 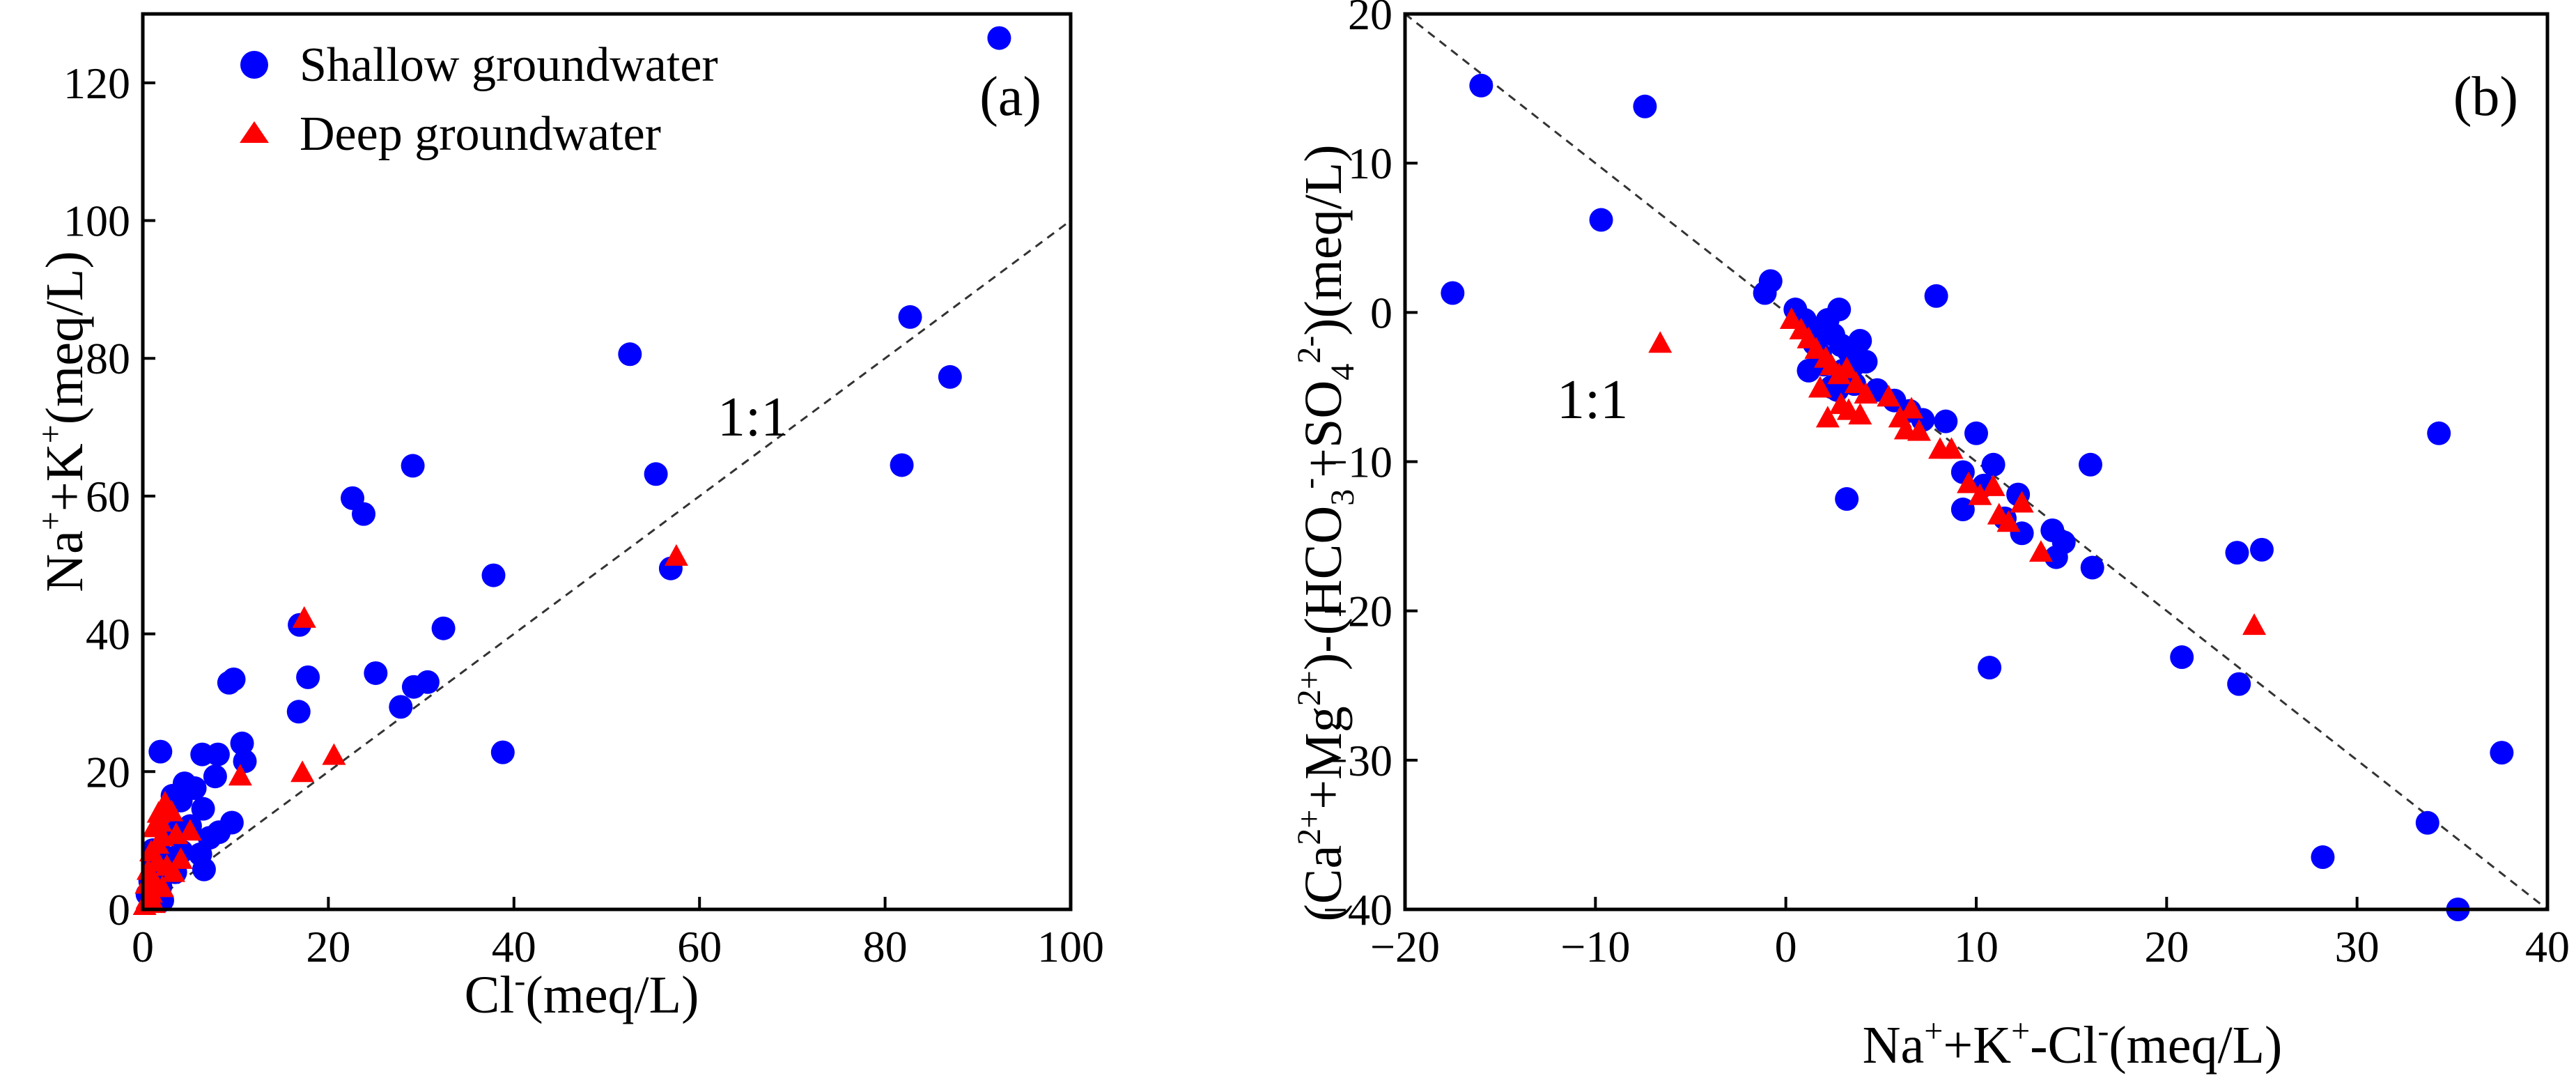 I want to click on panel-b-x-tick-label: 30, so click(x=2357, y=946).